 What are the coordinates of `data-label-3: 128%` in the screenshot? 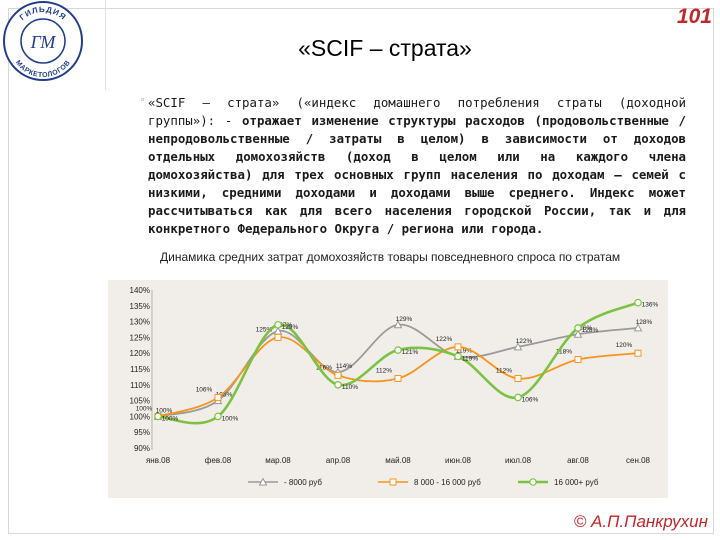 It's located at (590, 330).